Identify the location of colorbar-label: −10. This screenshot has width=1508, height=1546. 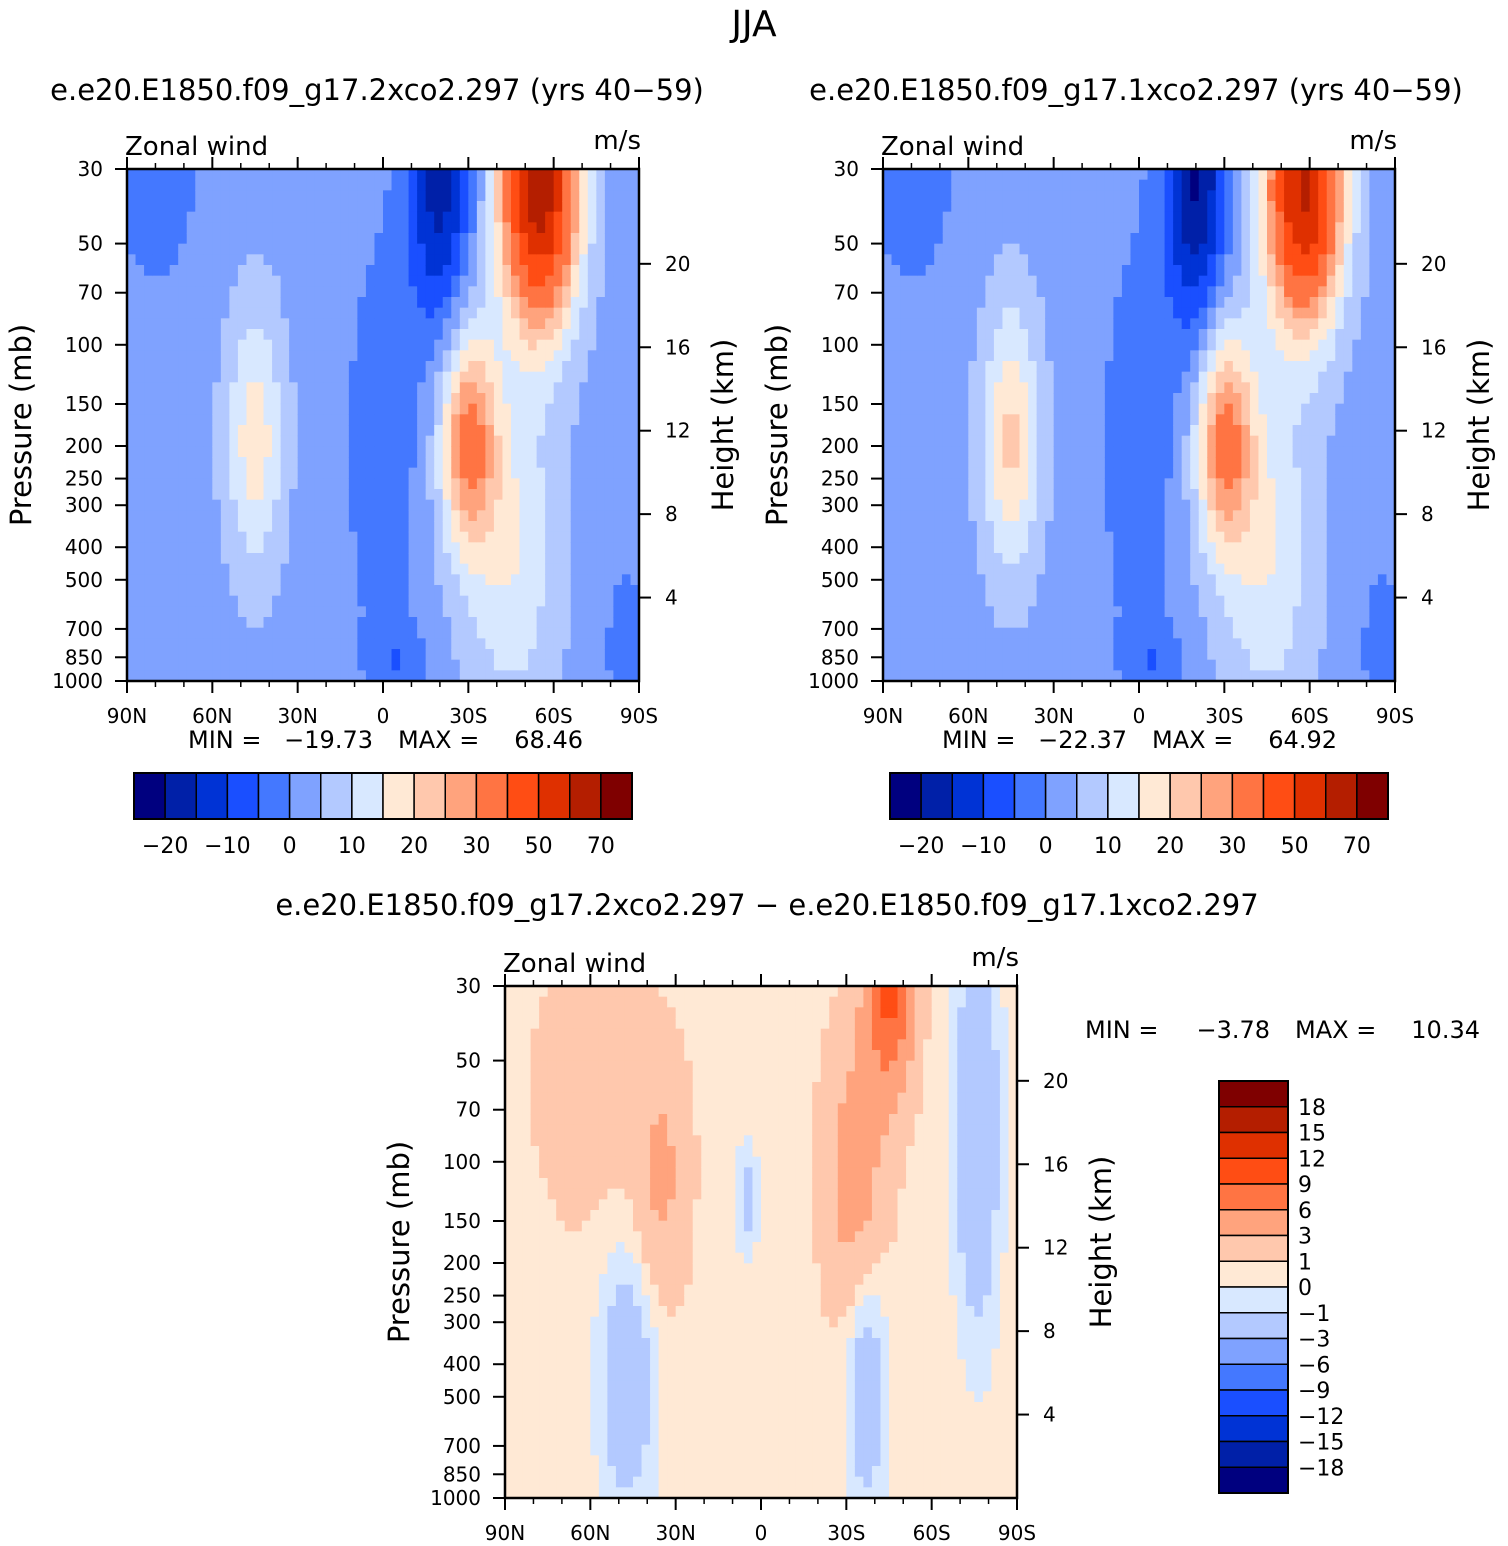
(227, 846).